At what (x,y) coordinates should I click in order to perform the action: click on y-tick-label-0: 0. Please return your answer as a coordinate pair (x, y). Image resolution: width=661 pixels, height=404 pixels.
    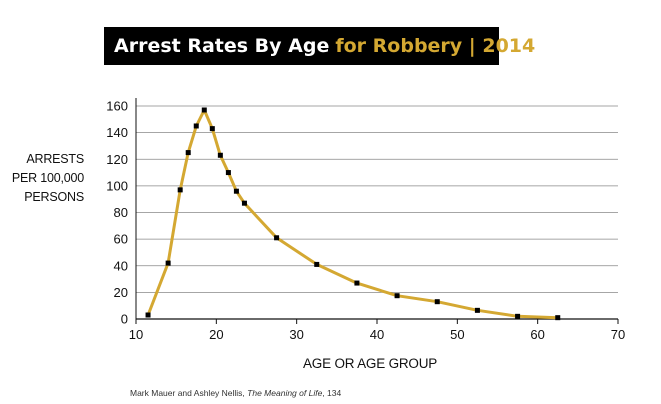
    Looking at the image, I should click on (124, 319).